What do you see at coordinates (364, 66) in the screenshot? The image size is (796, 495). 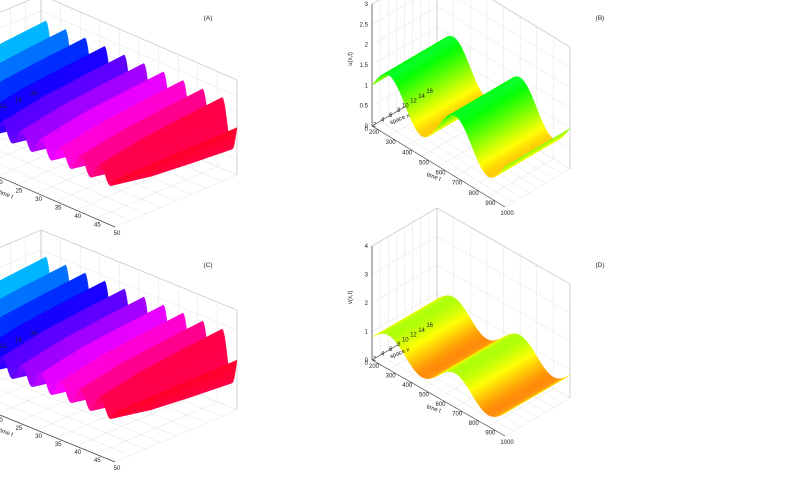 I see `z-tick-label: 1.5` at bounding box center [364, 66].